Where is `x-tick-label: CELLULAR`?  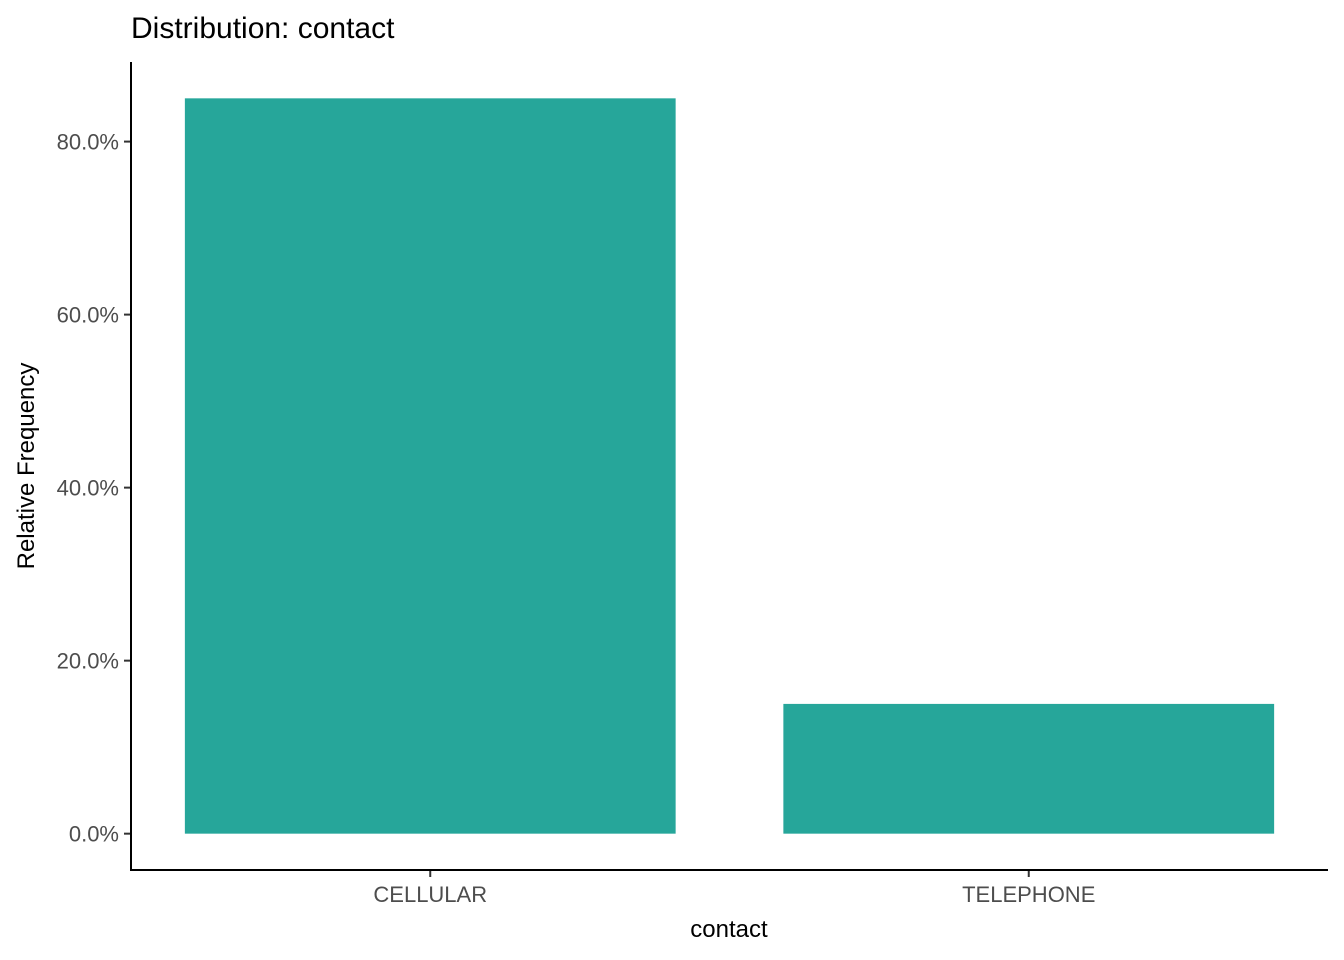 x-tick-label: CELLULAR is located at coordinates (430, 894).